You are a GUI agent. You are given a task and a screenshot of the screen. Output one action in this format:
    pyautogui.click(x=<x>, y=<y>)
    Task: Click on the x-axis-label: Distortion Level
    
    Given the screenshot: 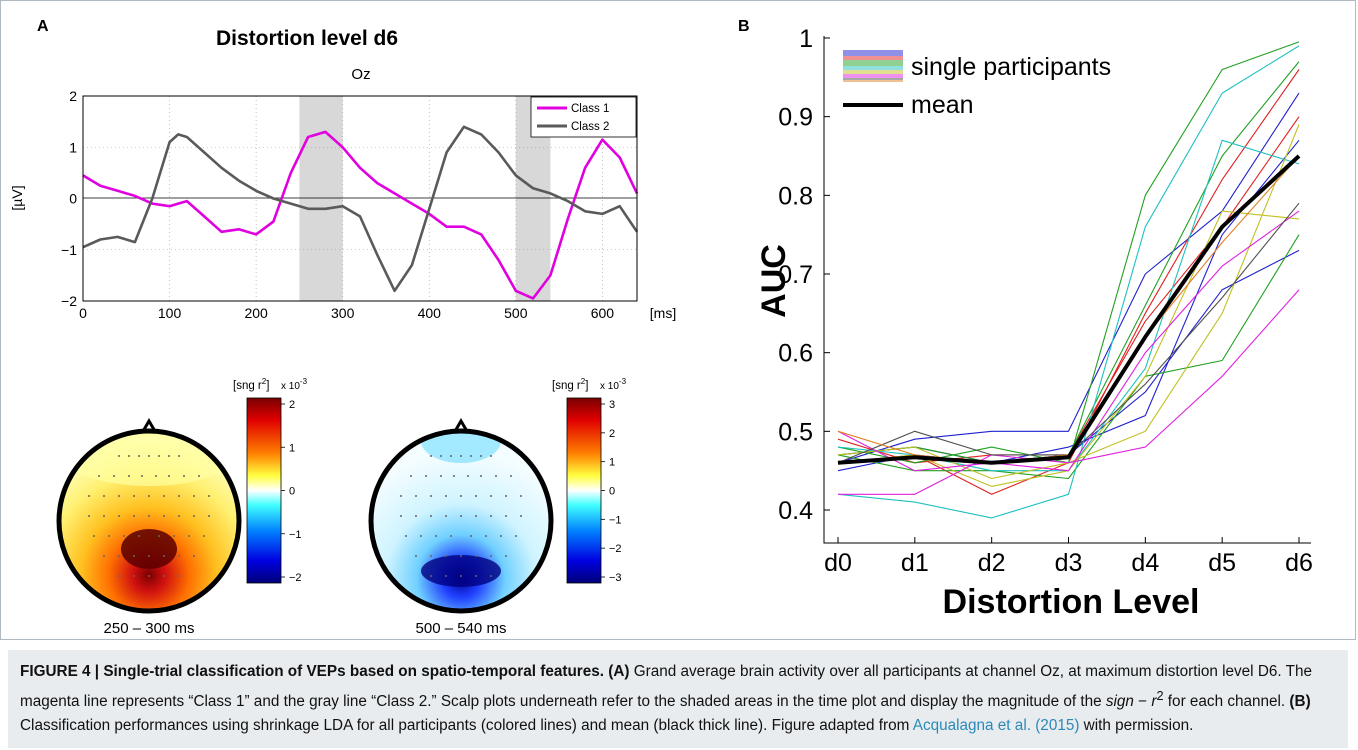 What is the action you would take?
    pyautogui.click(x=1071, y=602)
    